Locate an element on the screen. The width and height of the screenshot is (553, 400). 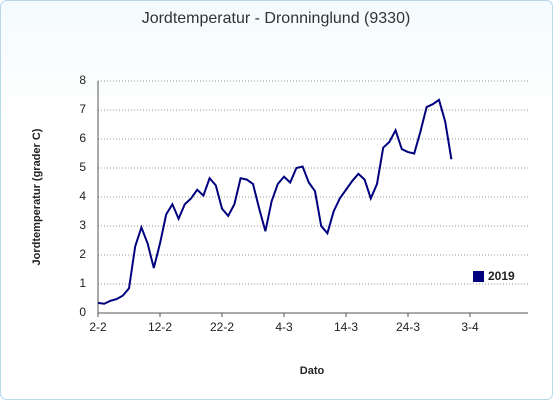
x-tick-label: 24-3 is located at coordinates (408, 327).